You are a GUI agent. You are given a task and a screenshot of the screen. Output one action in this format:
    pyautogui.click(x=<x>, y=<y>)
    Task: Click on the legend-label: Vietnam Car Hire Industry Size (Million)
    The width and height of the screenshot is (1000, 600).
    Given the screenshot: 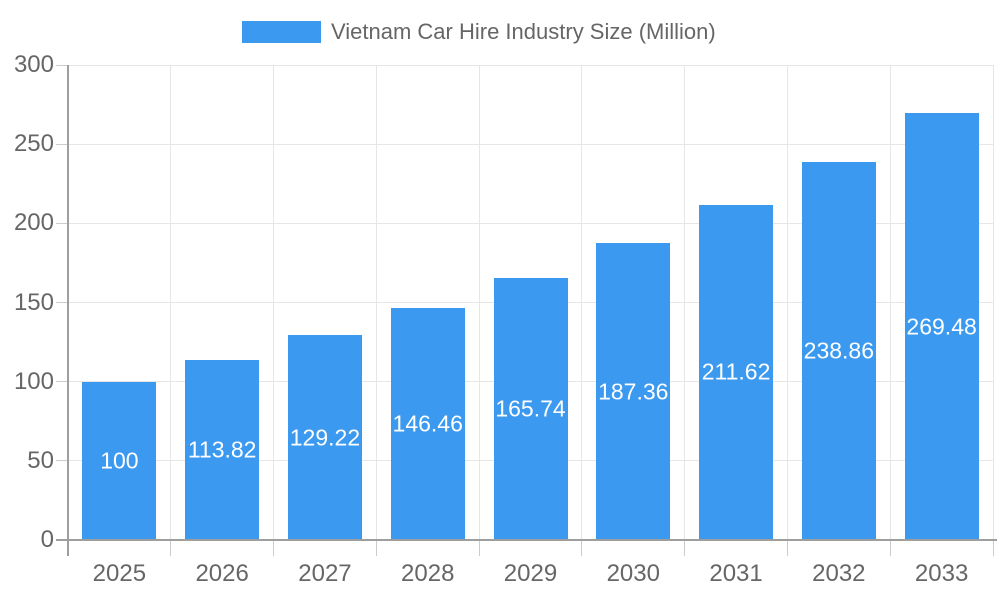 What is the action you would take?
    pyautogui.click(x=523, y=31)
    